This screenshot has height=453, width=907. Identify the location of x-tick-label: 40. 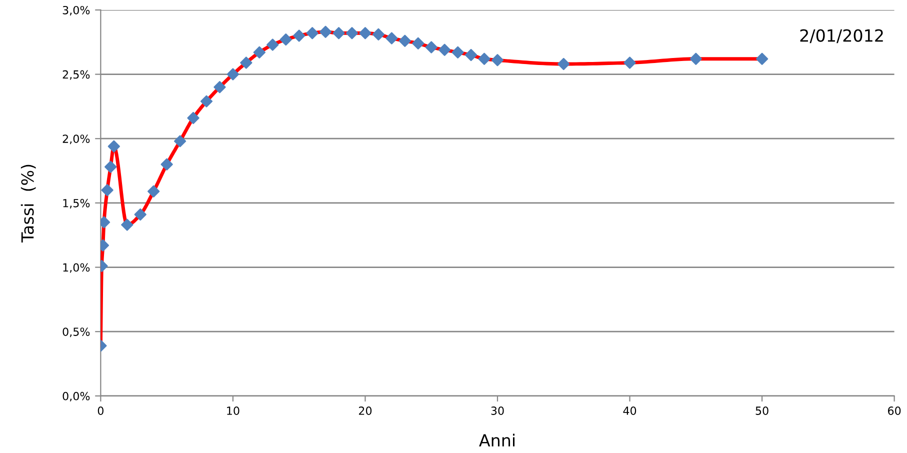
(629, 410).